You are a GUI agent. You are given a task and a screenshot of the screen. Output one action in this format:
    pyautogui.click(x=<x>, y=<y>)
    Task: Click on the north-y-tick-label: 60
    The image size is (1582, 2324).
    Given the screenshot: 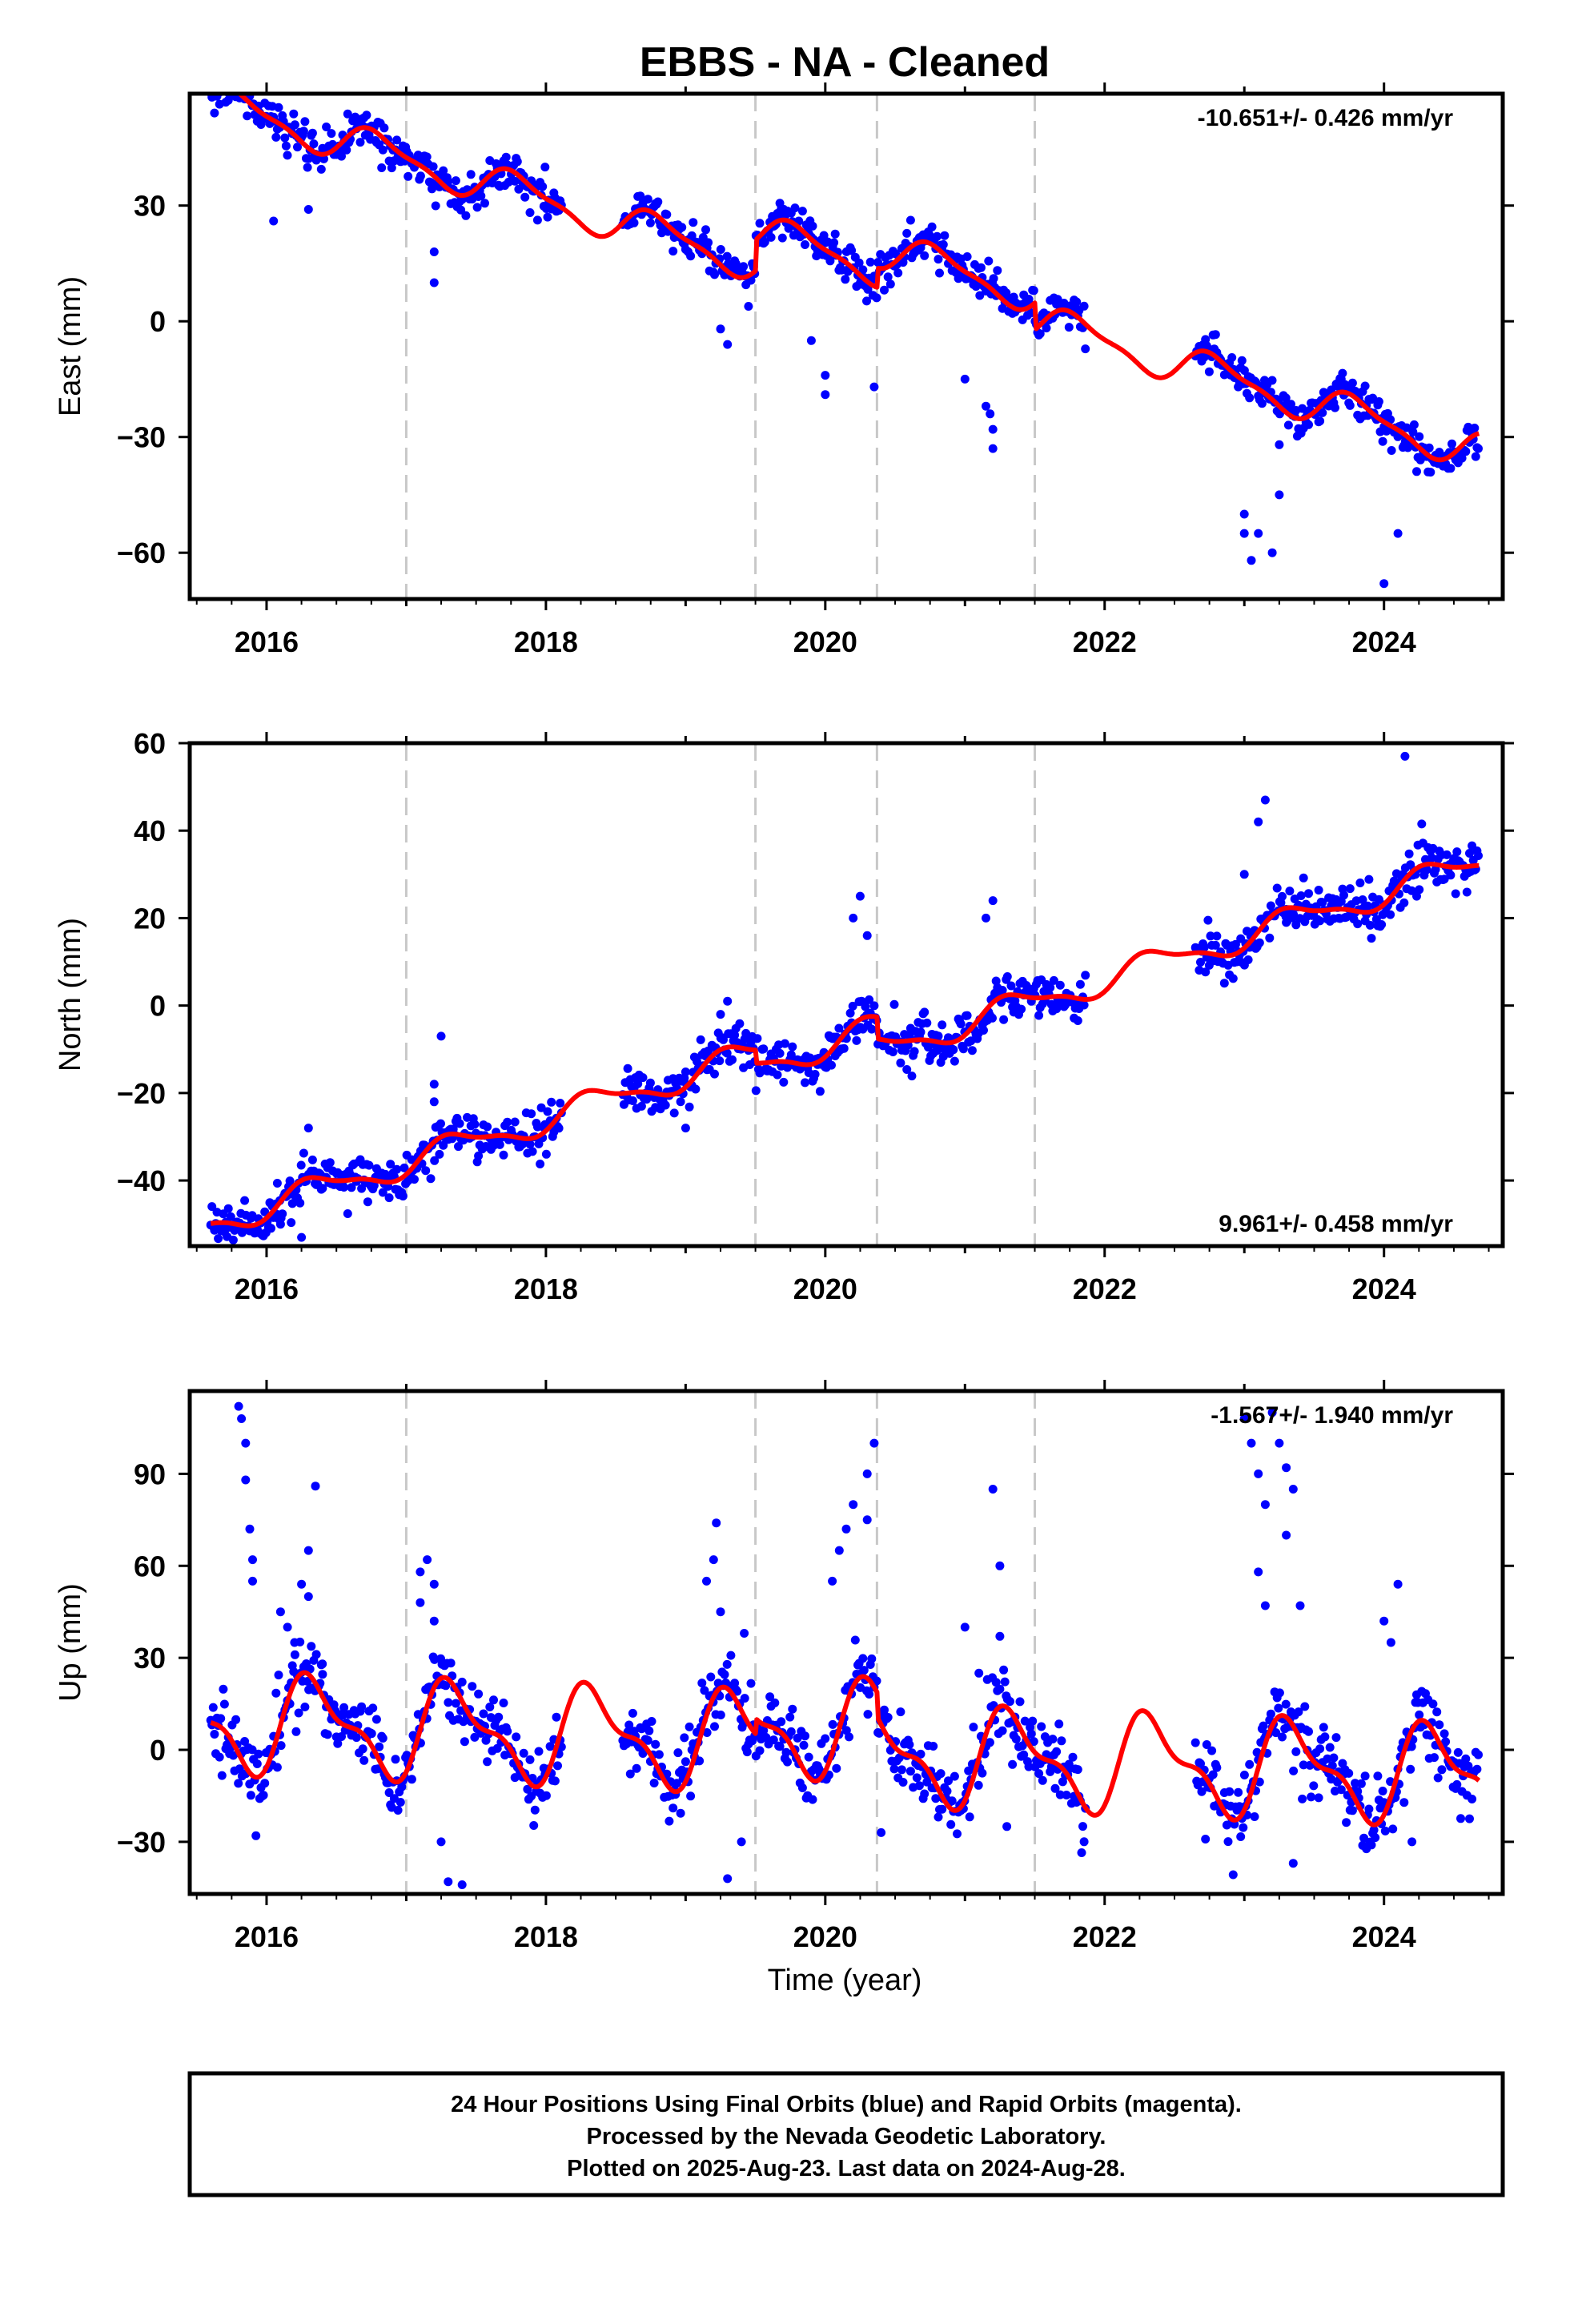 What is the action you would take?
    pyautogui.click(x=150, y=743)
    